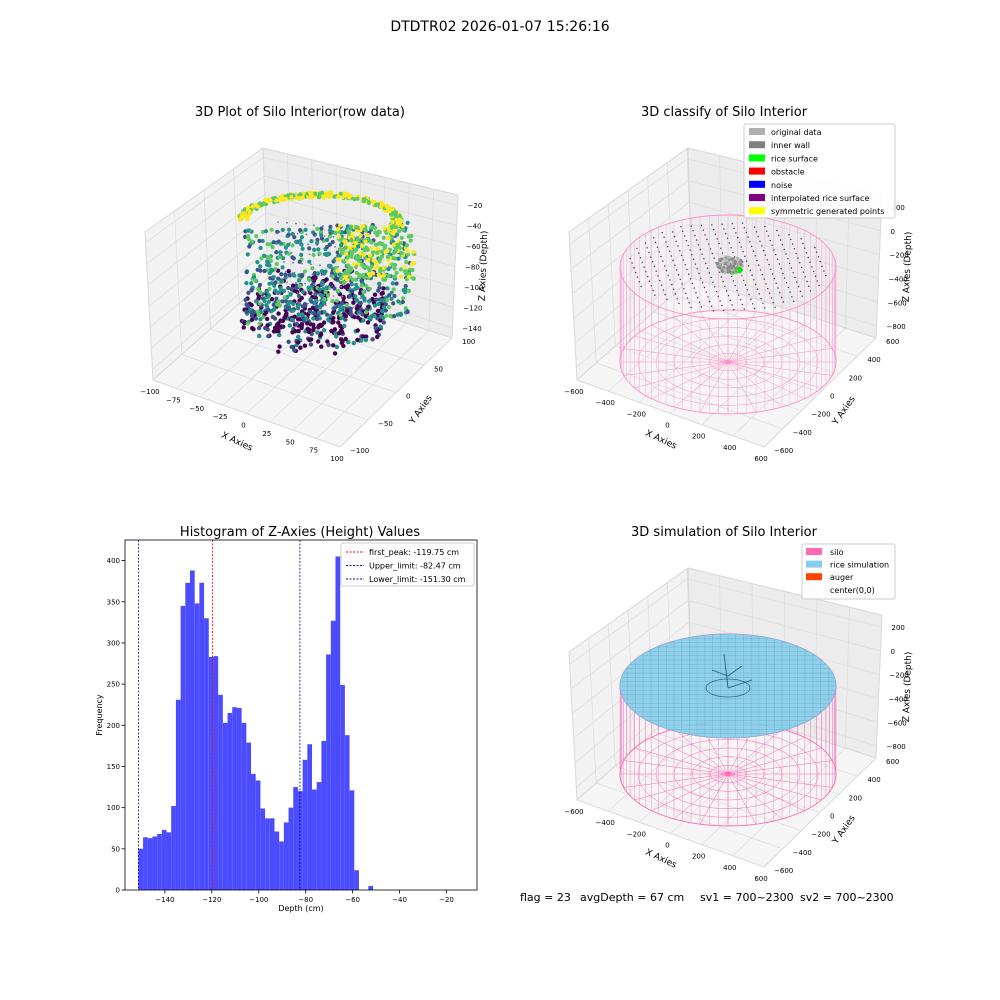 The image size is (1000, 1000). What do you see at coordinates (893, 652) in the screenshot?
I see `z-tick-label: 0` at bounding box center [893, 652].